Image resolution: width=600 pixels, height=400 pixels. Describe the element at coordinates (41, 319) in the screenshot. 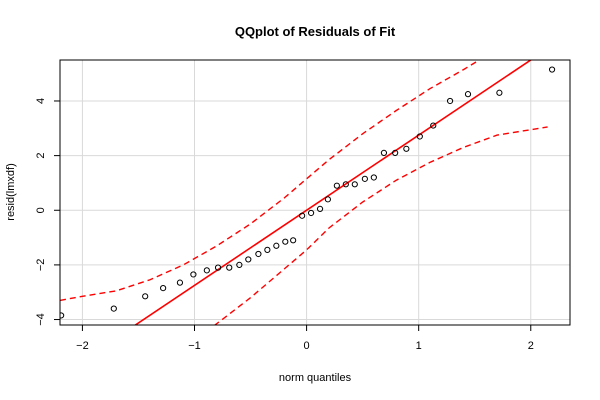

I see `y-tick-label: −4` at that location.